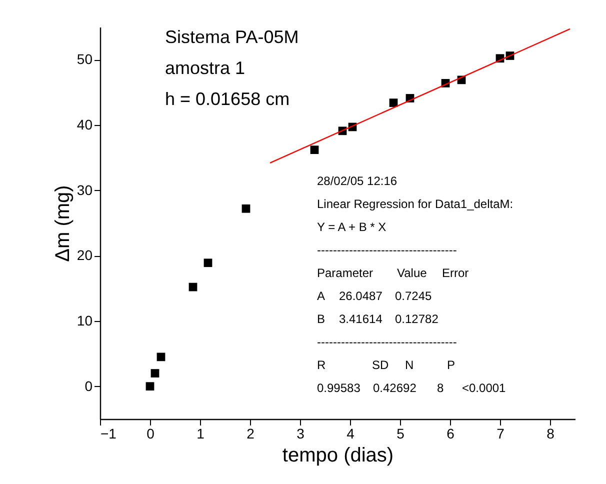 The height and width of the screenshot is (484, 606). I want to click on x-tick-label: 5, so click(400, 434).